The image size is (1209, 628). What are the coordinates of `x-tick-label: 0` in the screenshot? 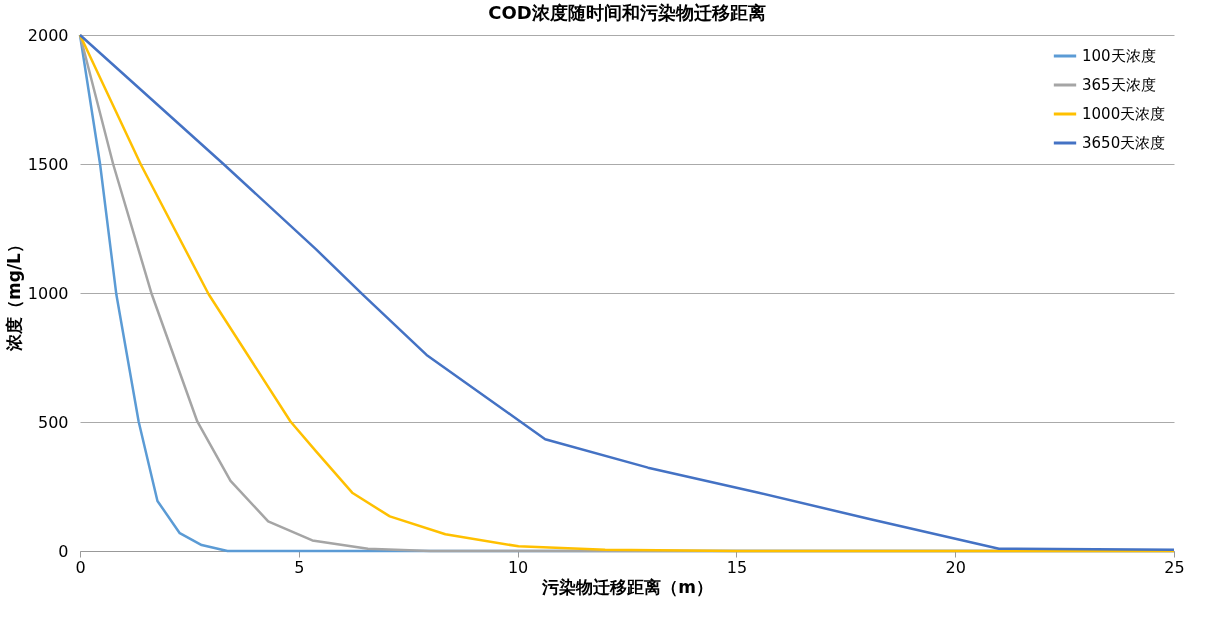 It's located at (80, 567).